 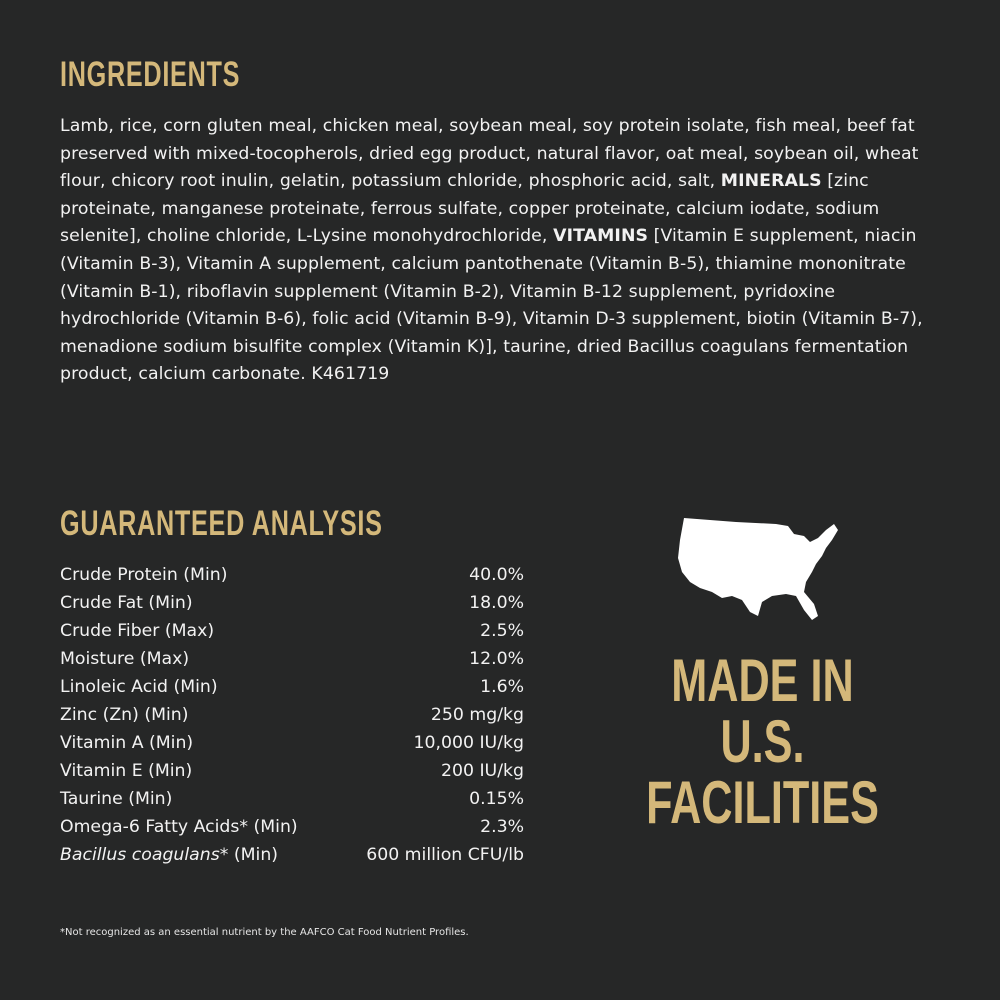 I want to click on analysis-row: Vitamin A (Min) 10,000 IU/kg, so click(x=292, y=743).